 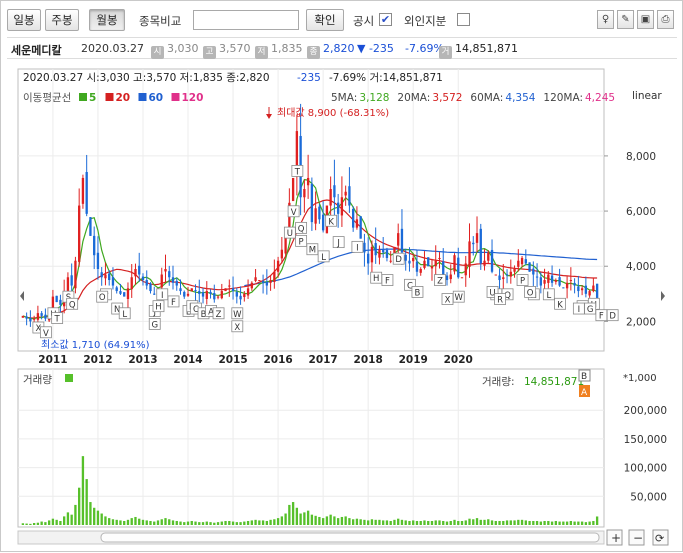 What do you see at coordinates (625, 19) in the screenshot?
I see `pen-icon: ✎` at bounding box center [625, 19].